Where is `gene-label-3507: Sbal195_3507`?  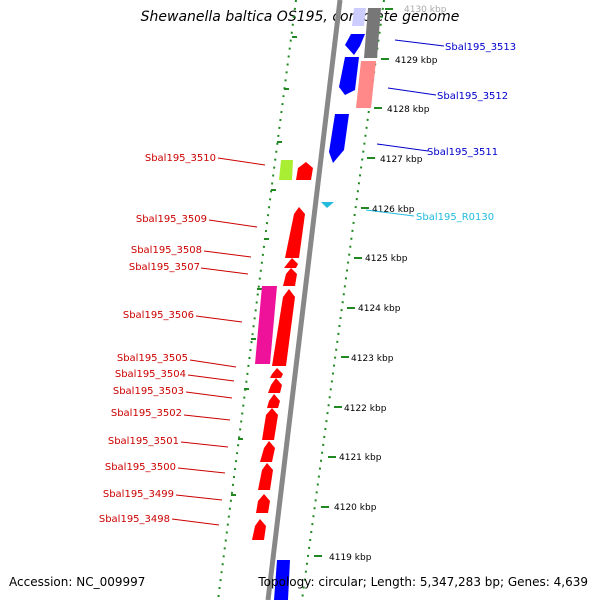 gene-label-3507: Sbal195_3507 is located at coordinates (164, 267).